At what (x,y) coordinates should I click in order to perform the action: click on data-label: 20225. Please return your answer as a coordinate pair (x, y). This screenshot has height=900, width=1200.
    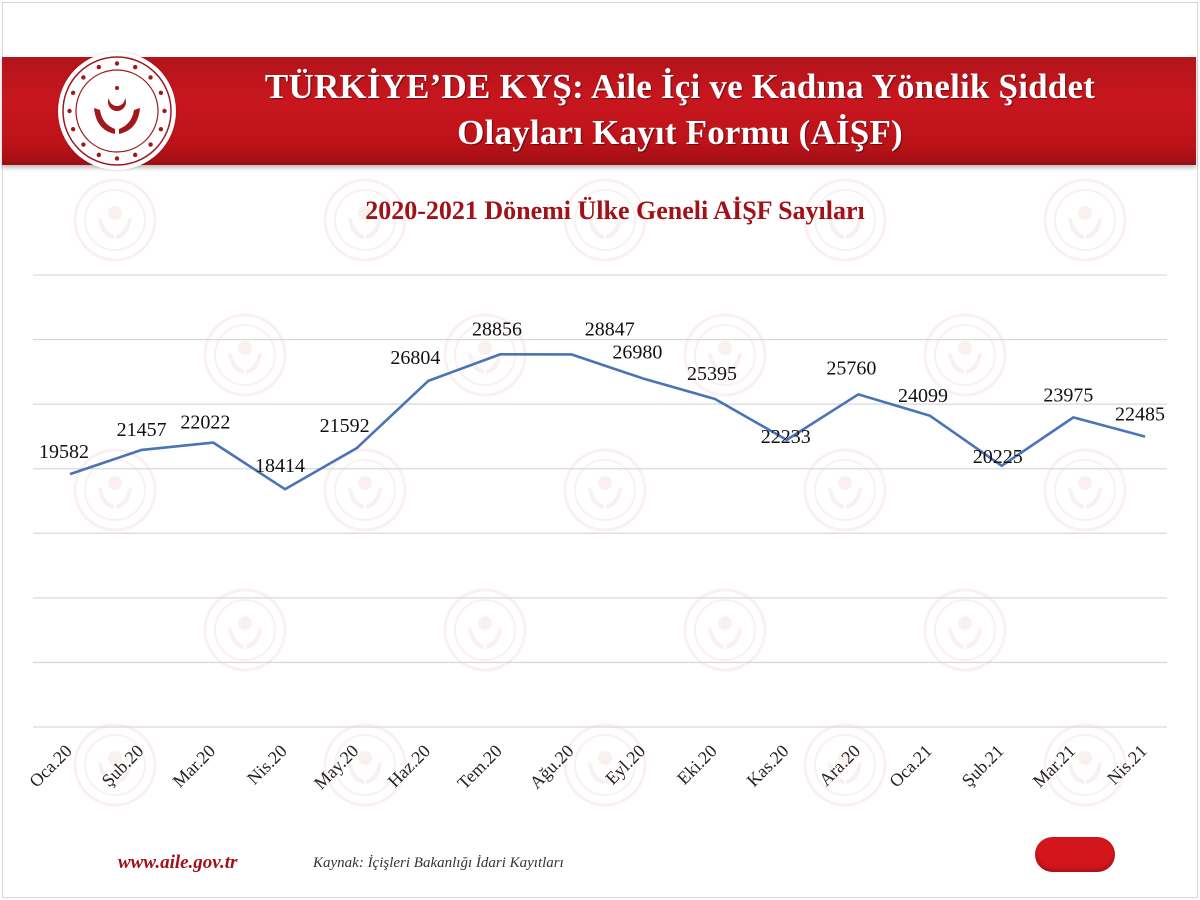
    Looking at the image, I should click on (998, 457).